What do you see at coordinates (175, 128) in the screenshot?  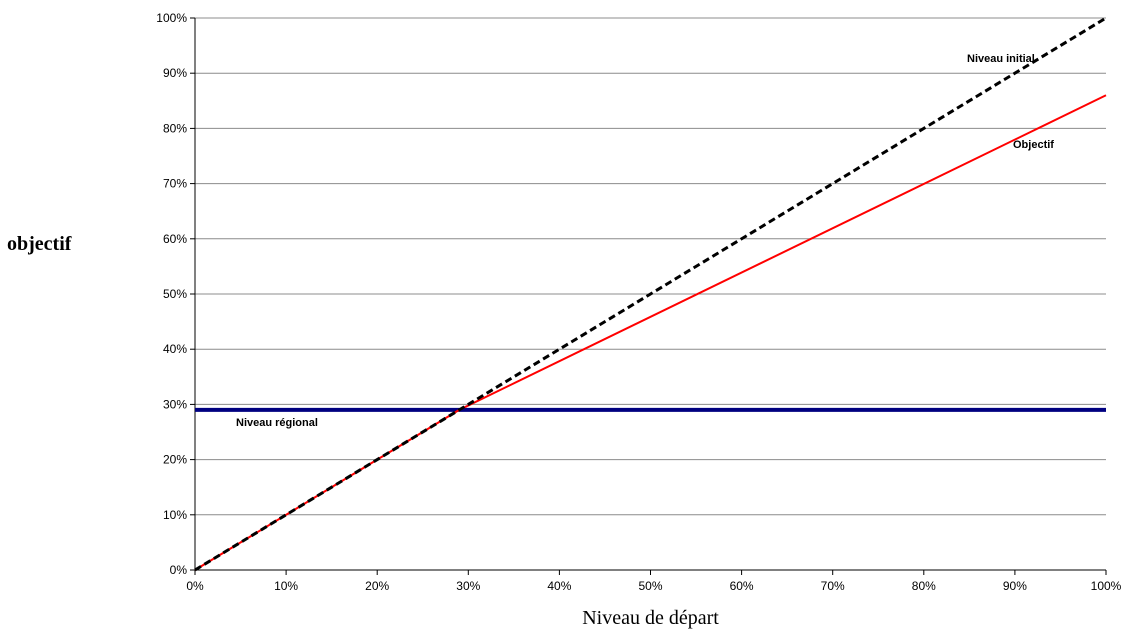 I see `y-tick-label: 80%` at bounding box center [175, 128].